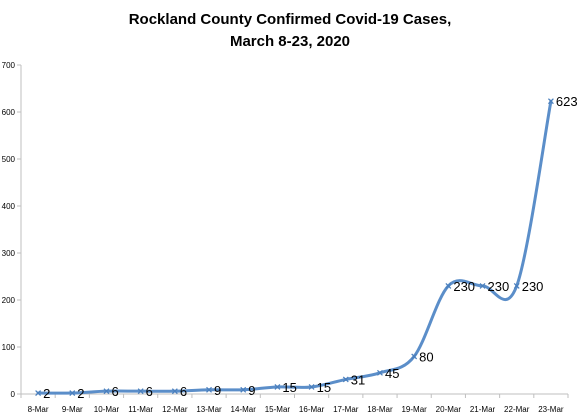  Describe the element at coordinates (551, 409) in the screenshot. I see `x-tick-label: 23-Mar` at that location.